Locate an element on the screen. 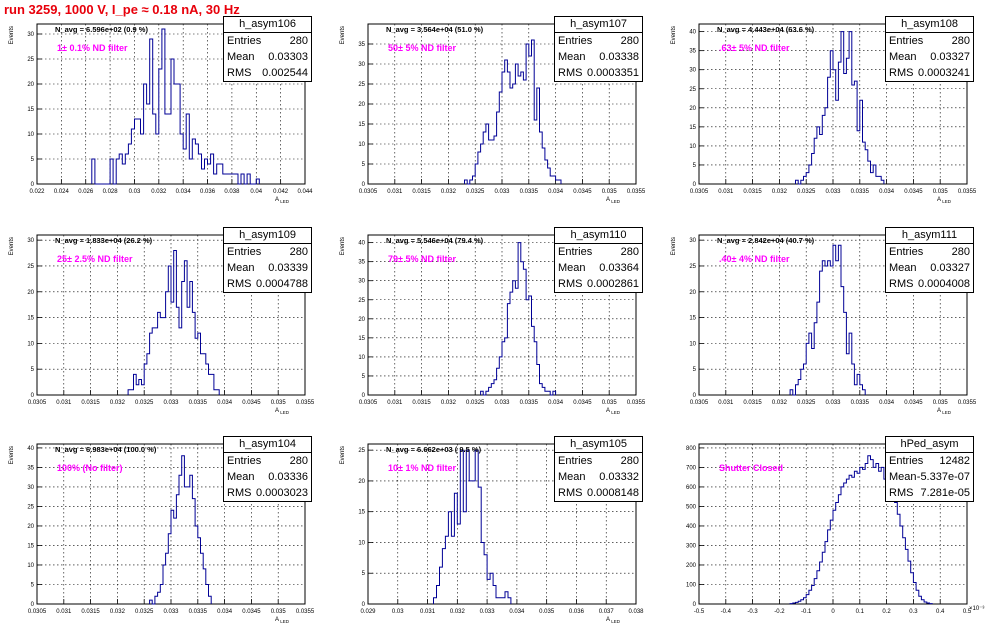 The width and height of the screenshot is (996, 624). y-tick-label: 10 is located at coordinates (361, 145).